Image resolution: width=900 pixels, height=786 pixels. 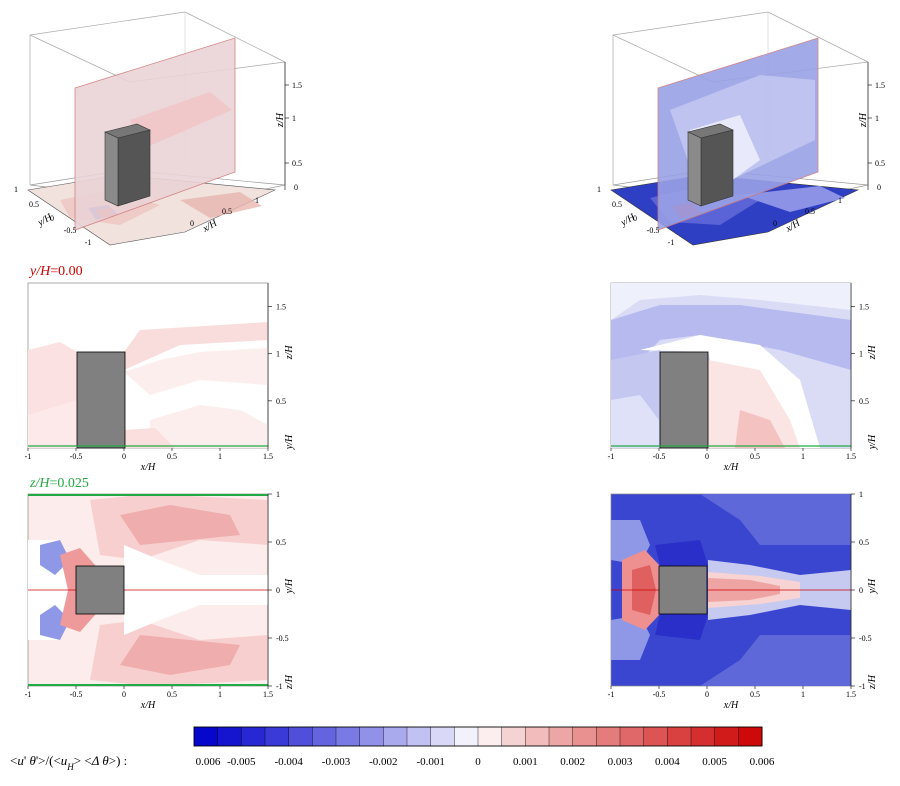 I want to click on iso-z-tick-label: 1.5, so click(x=880, y=85).